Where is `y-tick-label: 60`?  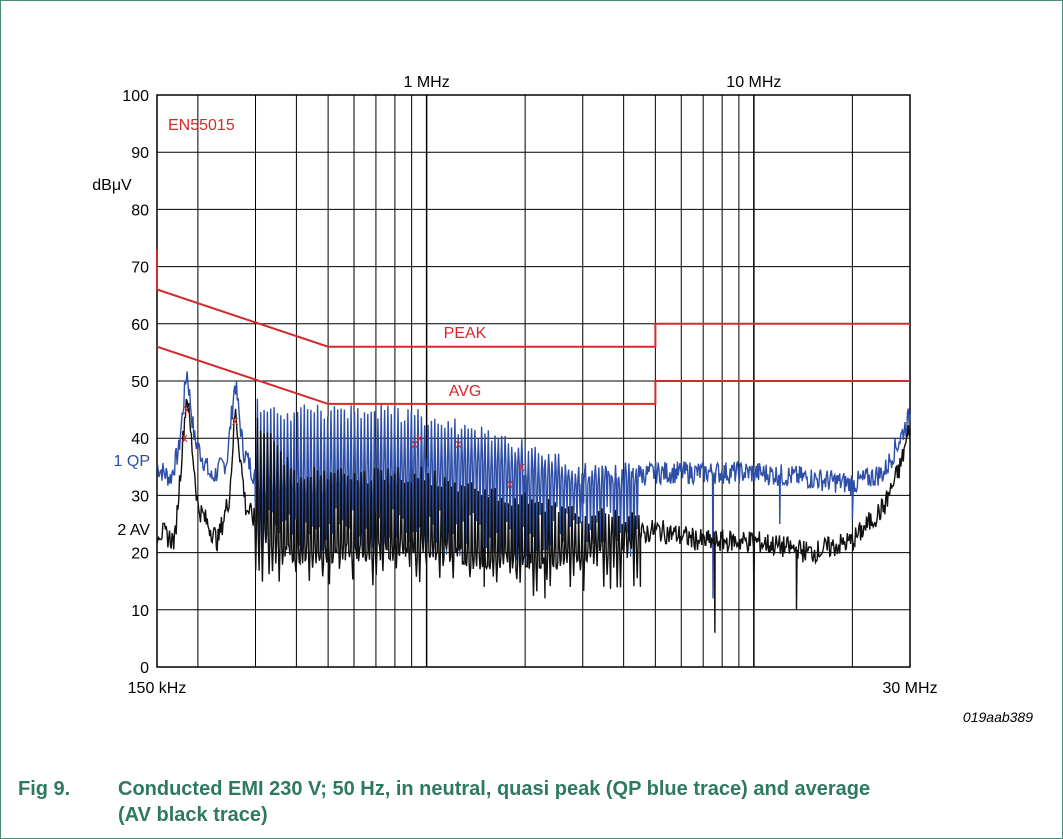
y-tick-label: 60 is located at coordinates (140, 325).